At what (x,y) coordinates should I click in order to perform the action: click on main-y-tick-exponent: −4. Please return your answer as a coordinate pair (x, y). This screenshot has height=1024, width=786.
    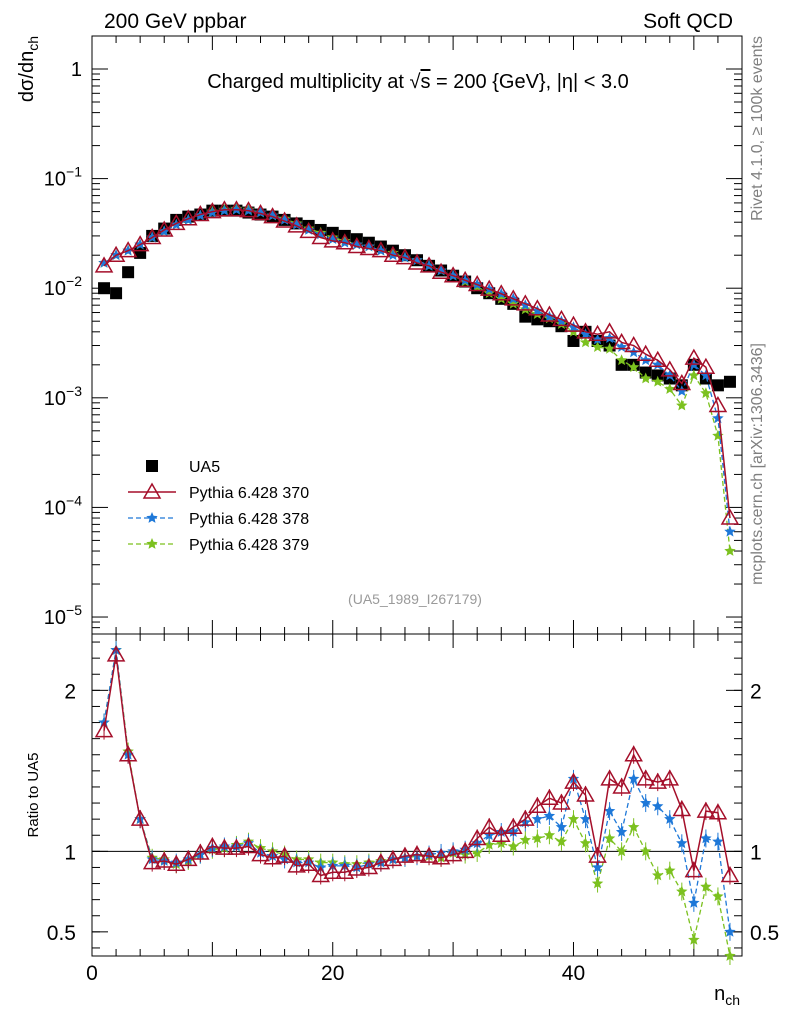
    Looking at the image, I should click on (74, 500).